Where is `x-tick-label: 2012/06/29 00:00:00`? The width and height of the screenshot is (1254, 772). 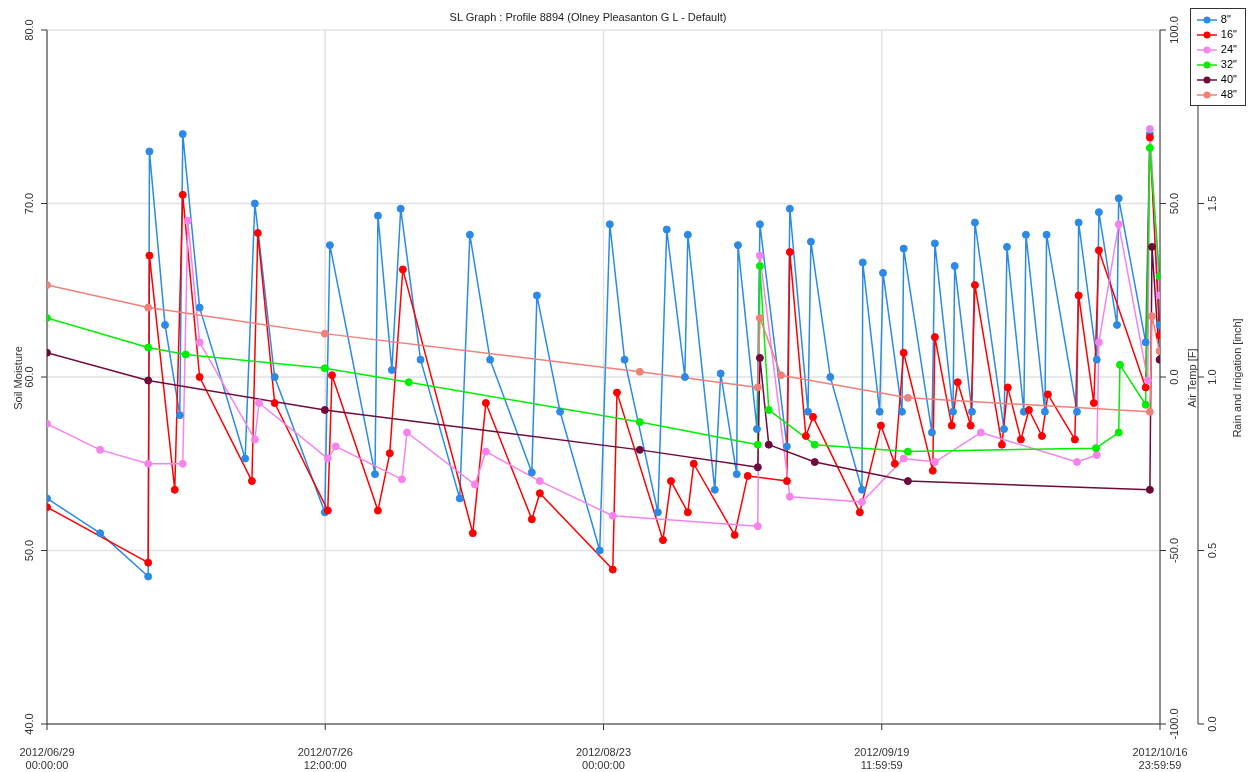 x-tick-label: 2012/06/29 00:00:00 is located at coordinates (47, 758).